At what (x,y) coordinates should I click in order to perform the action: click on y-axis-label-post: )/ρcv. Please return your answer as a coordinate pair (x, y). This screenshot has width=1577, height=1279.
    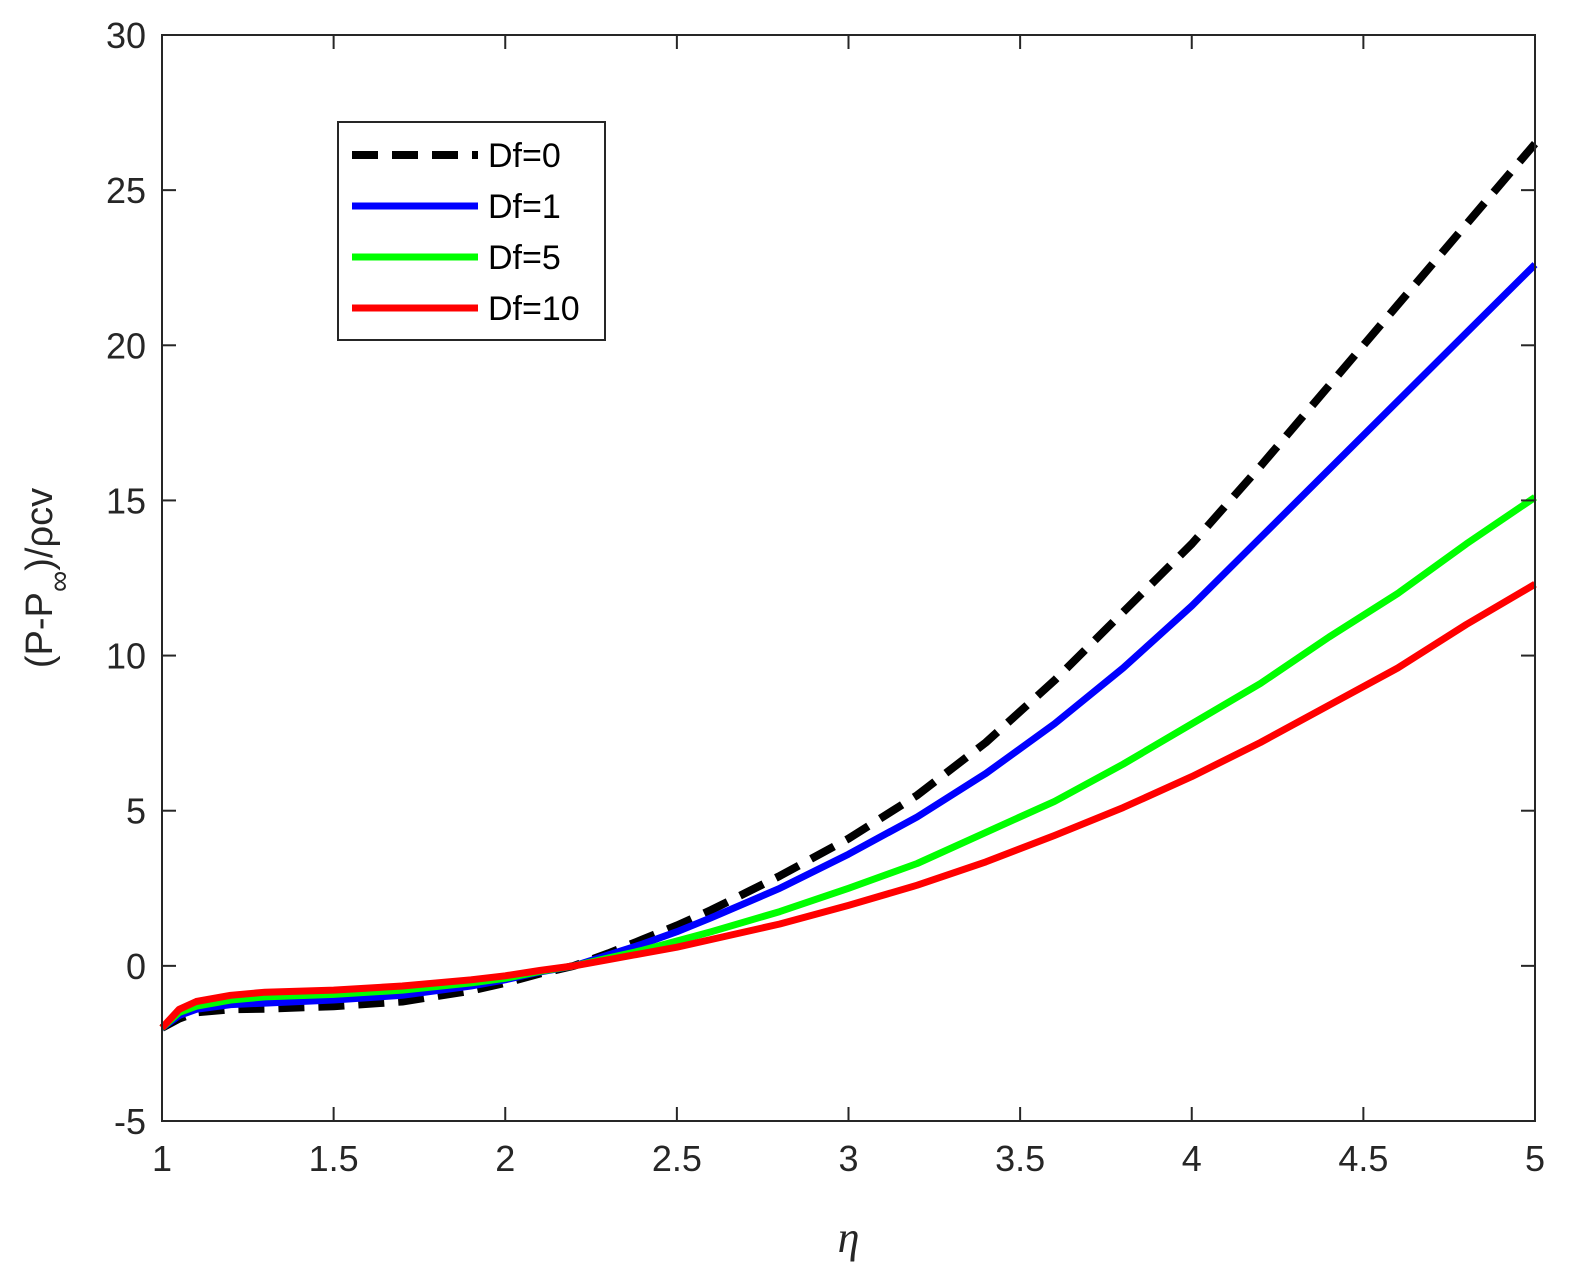
    Looking at the image, I should click on (40, 529).